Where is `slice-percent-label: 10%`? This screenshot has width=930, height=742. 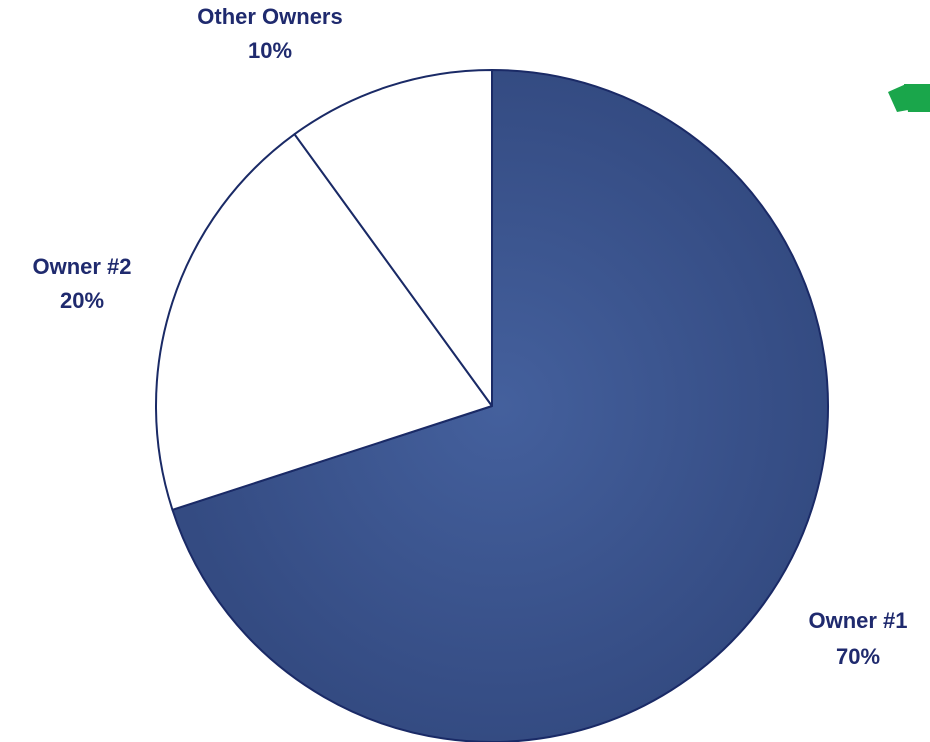 slice-percent-label: 10% is located at coordinates (270, 50).